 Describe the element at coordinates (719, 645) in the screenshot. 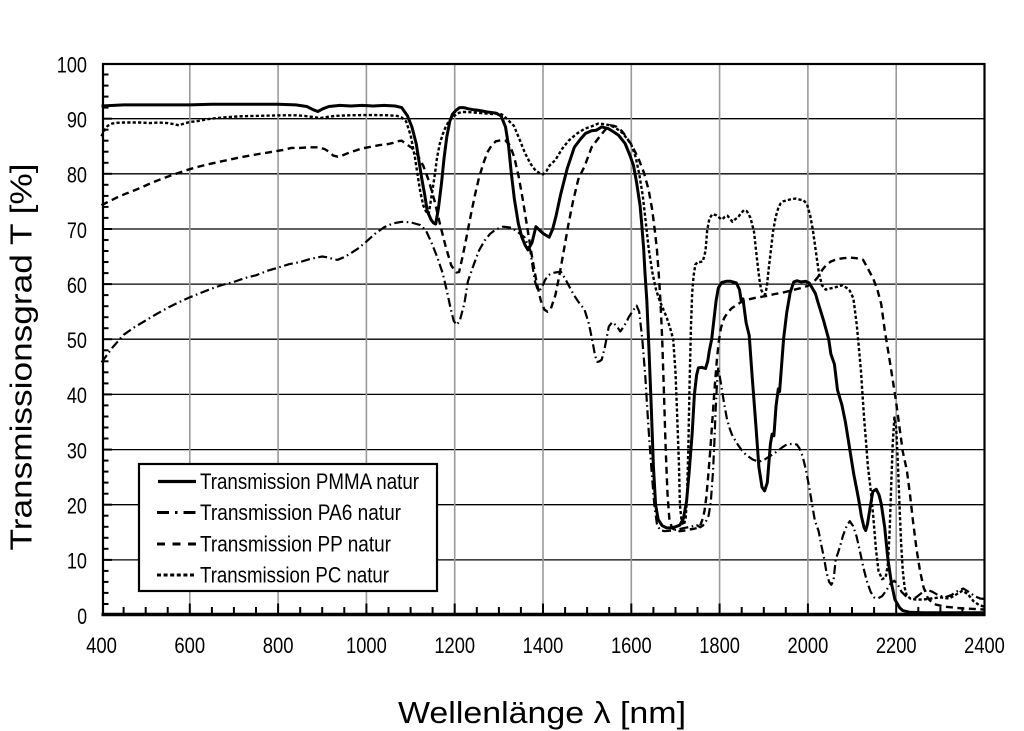

I see `svg-text: 1800` at that location.